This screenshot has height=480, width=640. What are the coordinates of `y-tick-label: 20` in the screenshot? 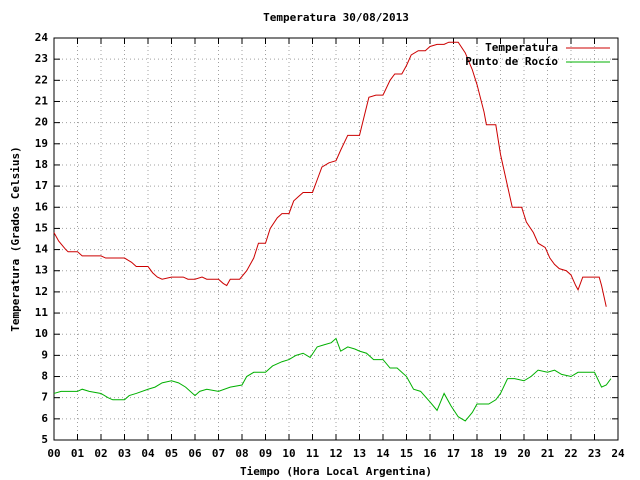 It's located at (41, 122).